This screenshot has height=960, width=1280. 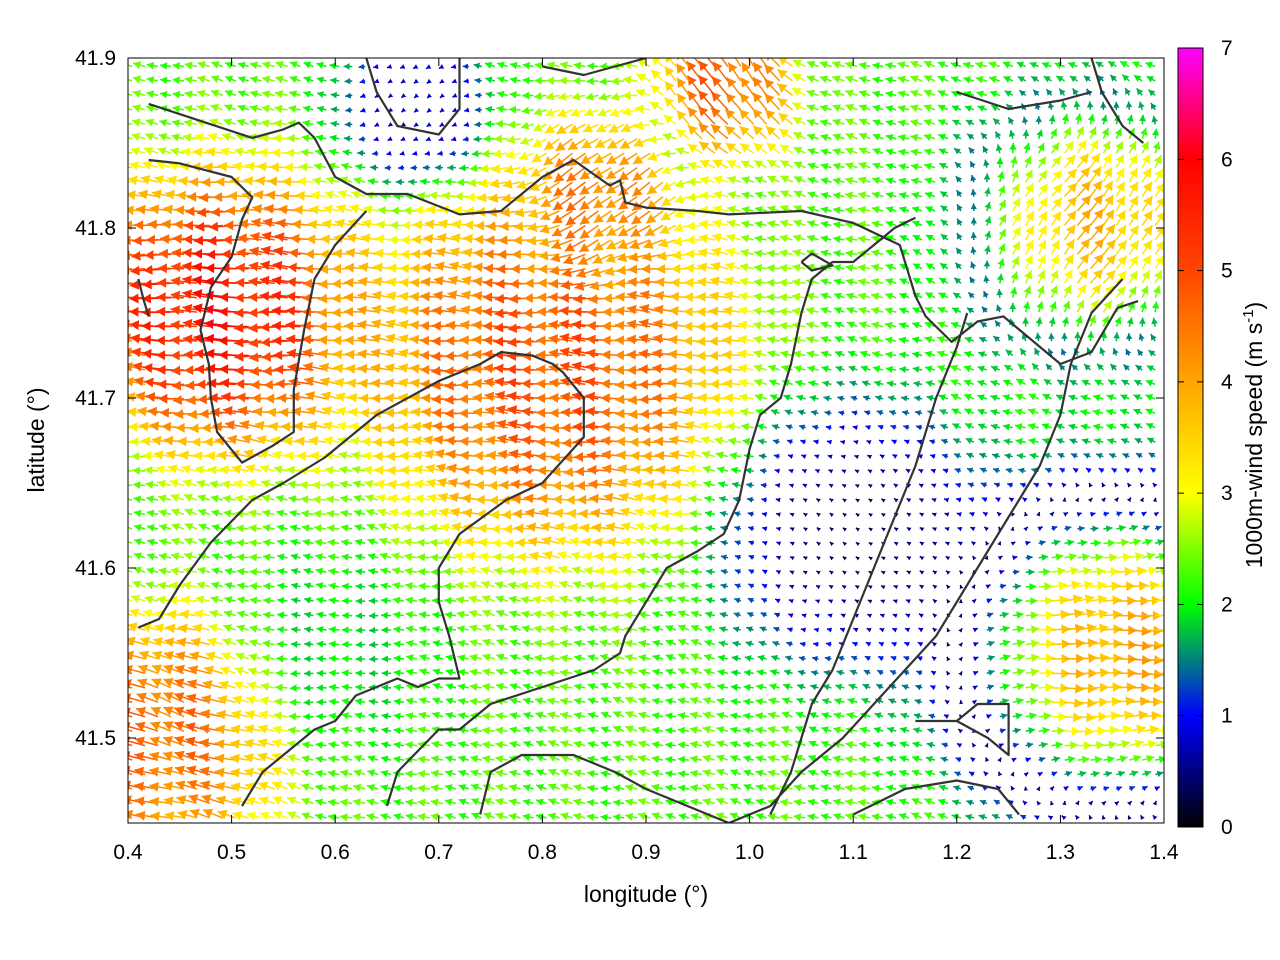 I want to click on x-tick-label: 0.8, so click(x=542, y=852).